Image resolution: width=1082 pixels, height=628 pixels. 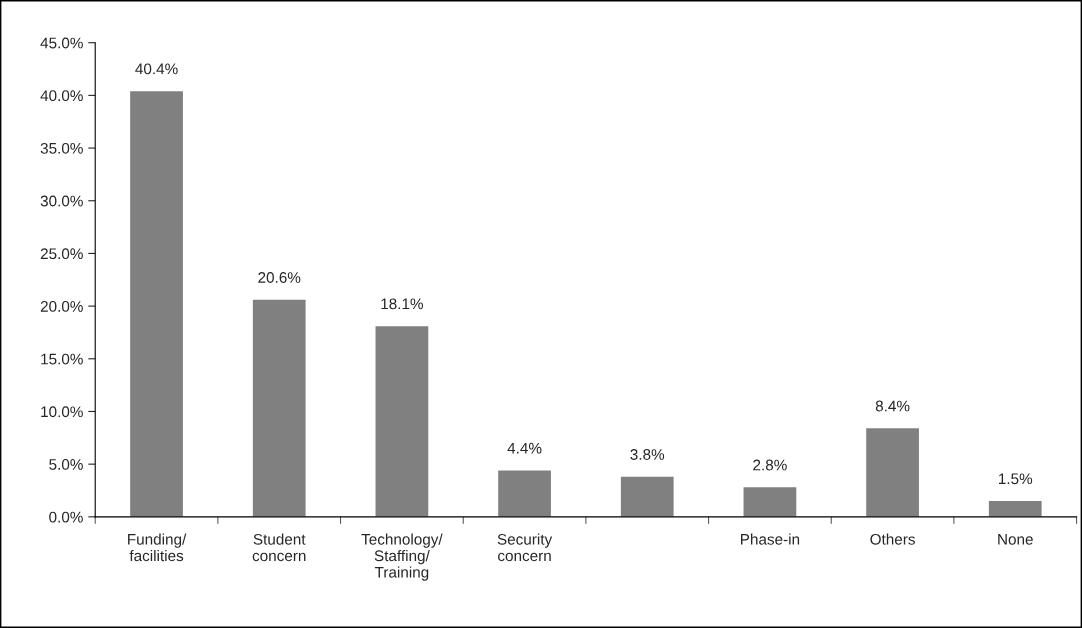 What do you see at coordinates (402, 304) in the screenshot?
I see `data-label: 18.1%` at bounding box center [402, 304].